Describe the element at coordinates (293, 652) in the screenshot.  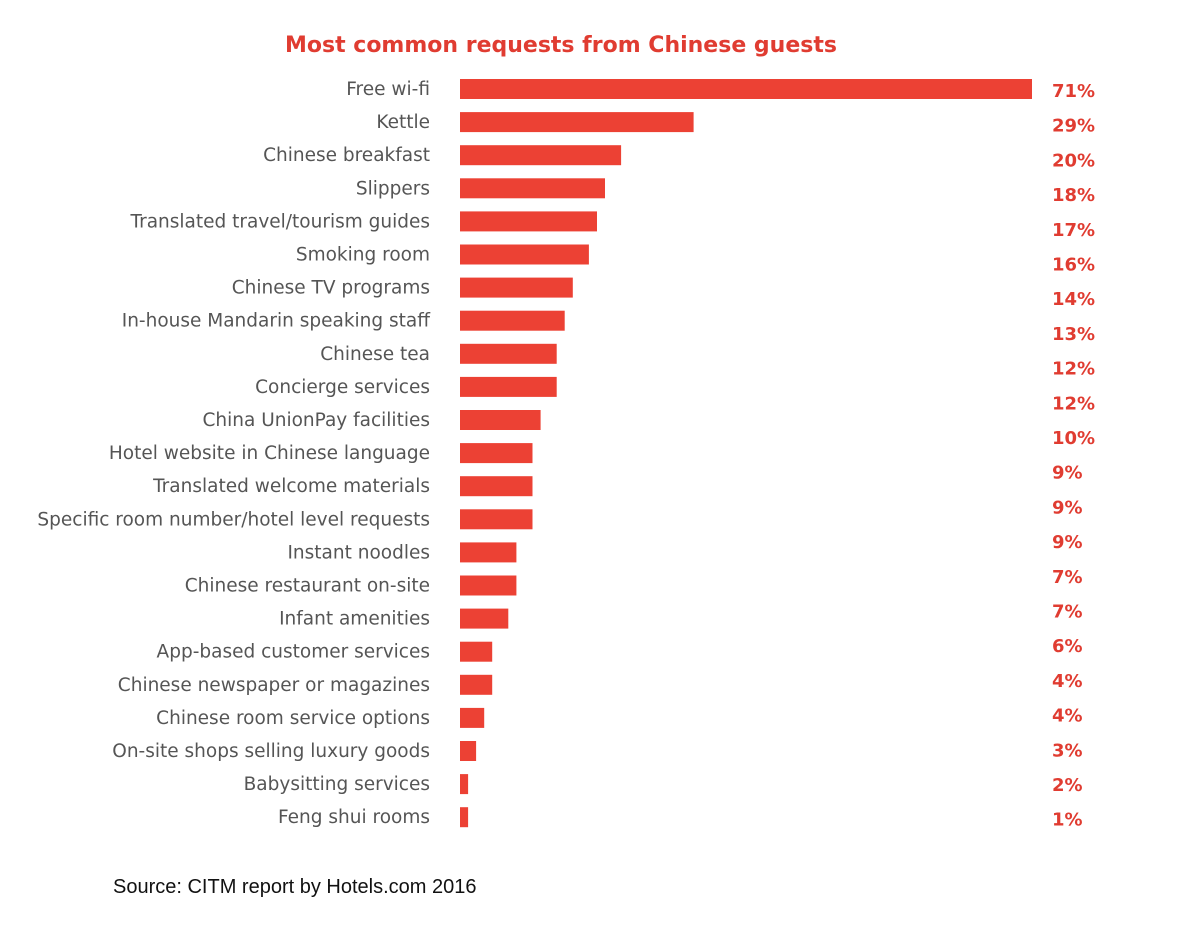
I see `category-label: App-based customer services` at that location.